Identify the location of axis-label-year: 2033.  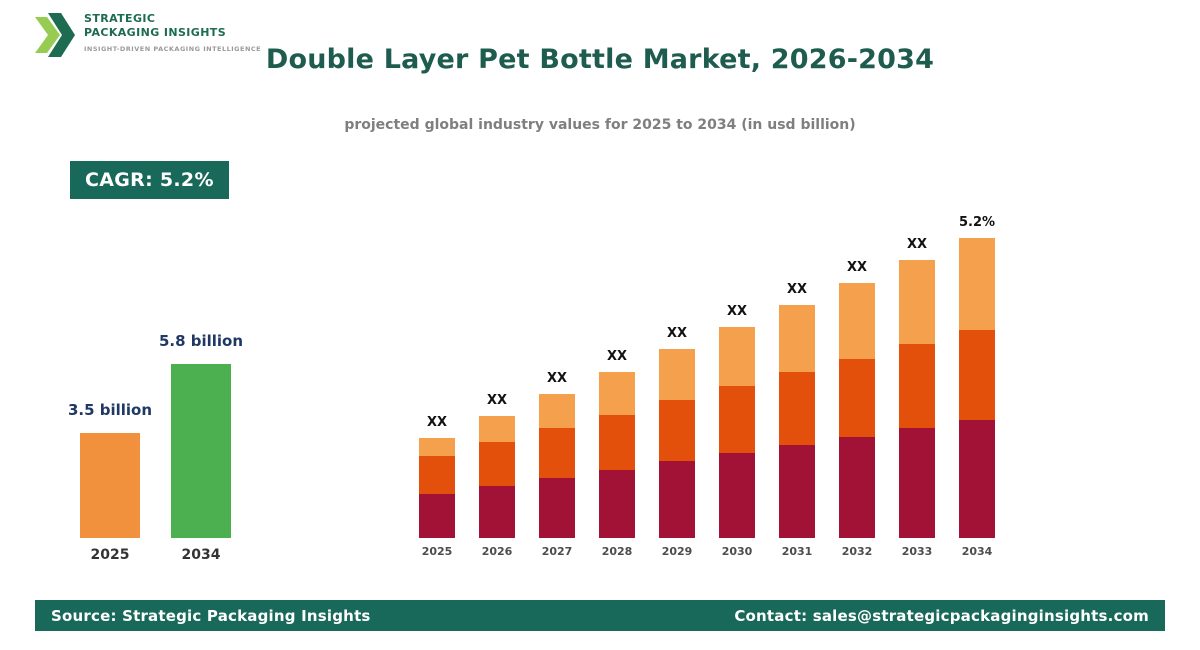
(917, 551).